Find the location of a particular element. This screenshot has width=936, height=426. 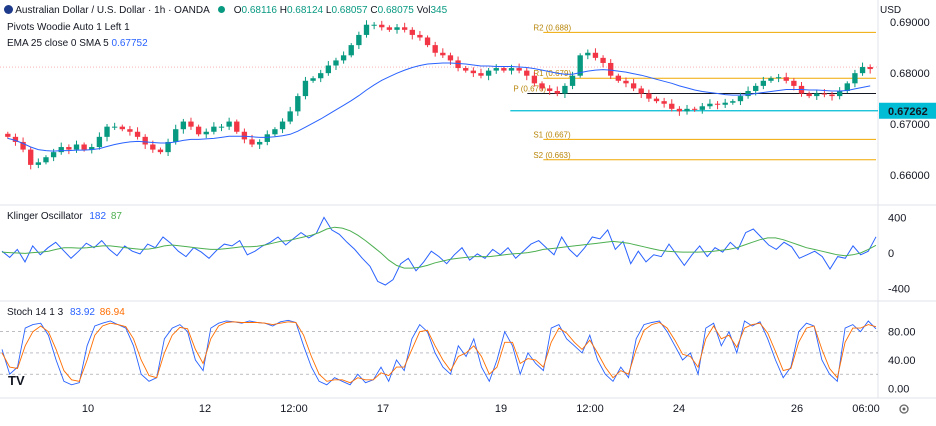

klinger-tick-label: -400 is located at coordinates (899, 290).